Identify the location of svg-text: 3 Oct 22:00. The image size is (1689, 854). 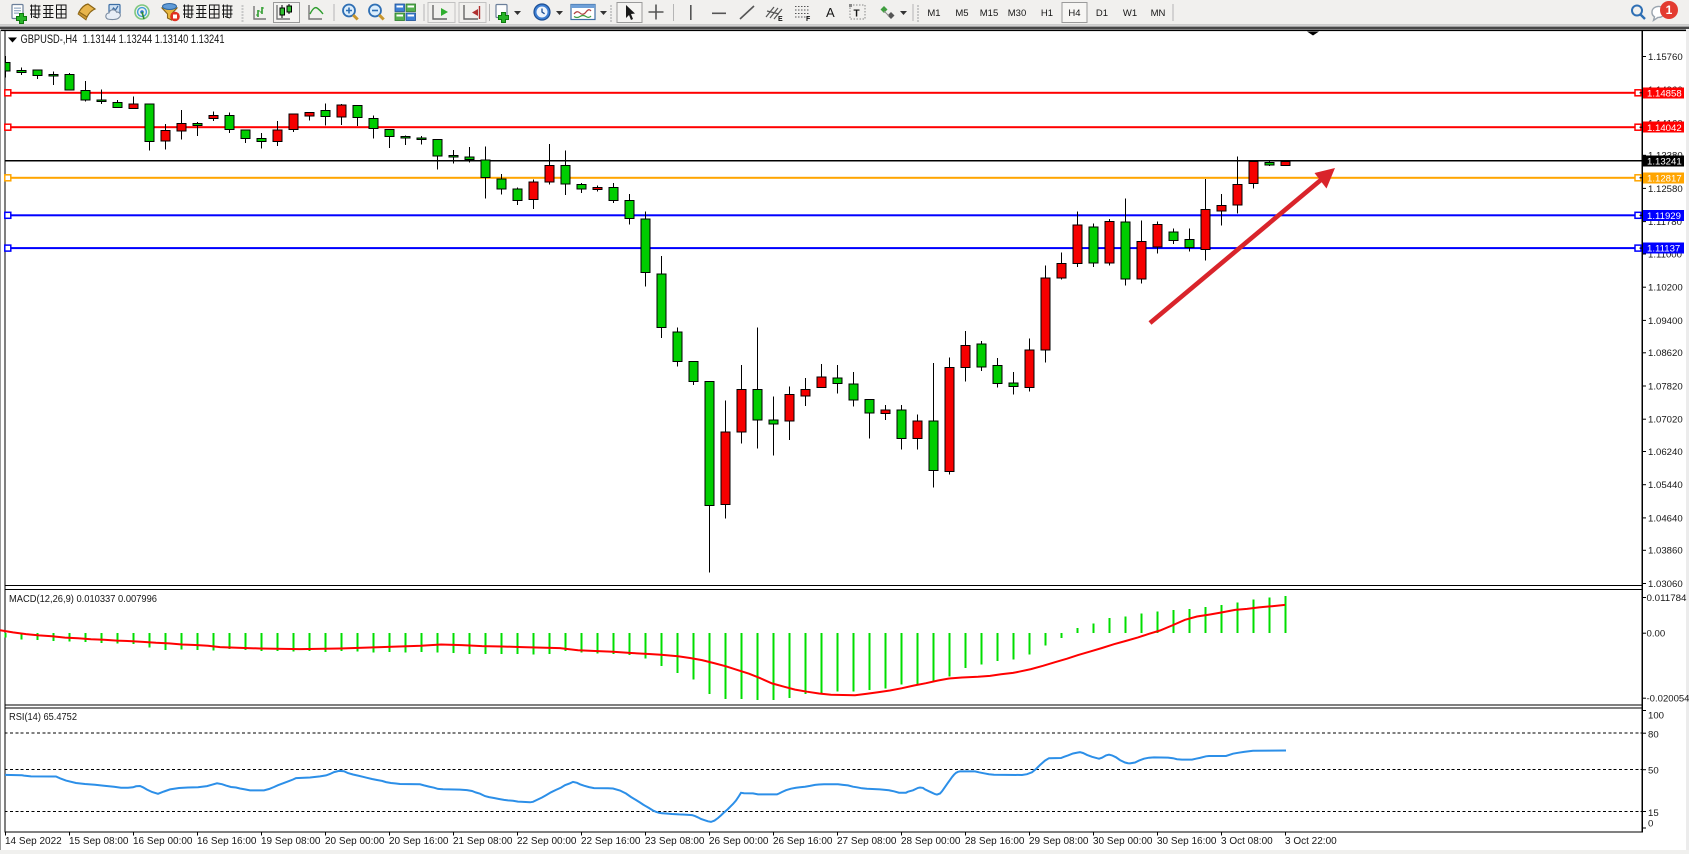
(1311, 841).